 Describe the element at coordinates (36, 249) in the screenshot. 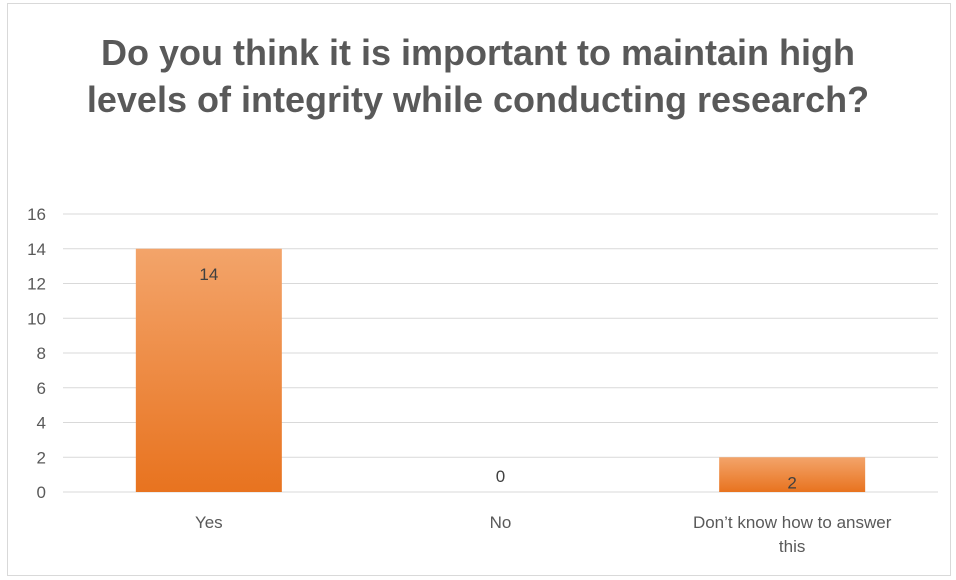

I see `y-tick-label: 14` at that location.